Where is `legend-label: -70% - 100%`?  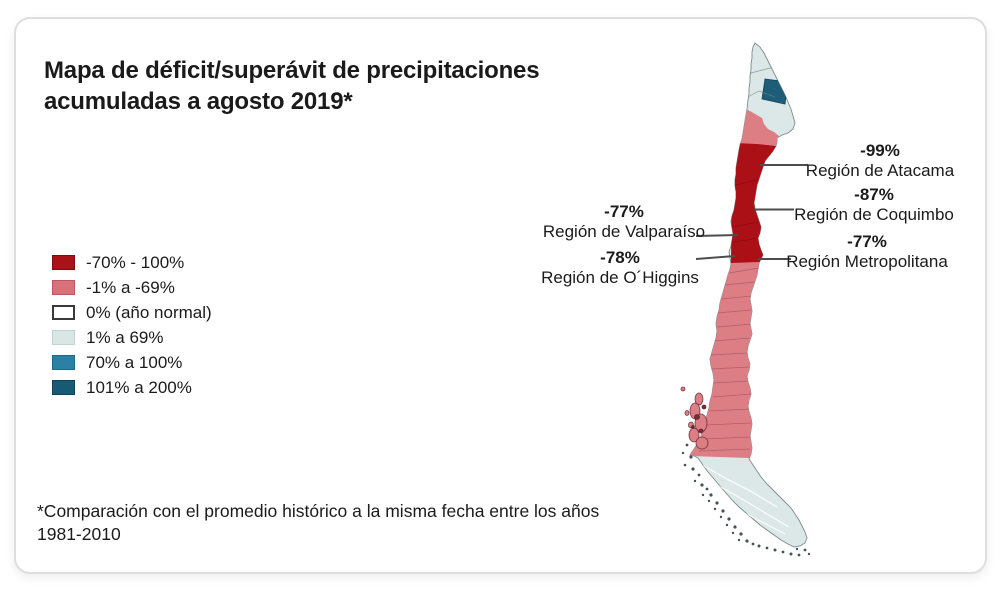
legend-label: -70% - 100% is located at coordinates (135, 262).